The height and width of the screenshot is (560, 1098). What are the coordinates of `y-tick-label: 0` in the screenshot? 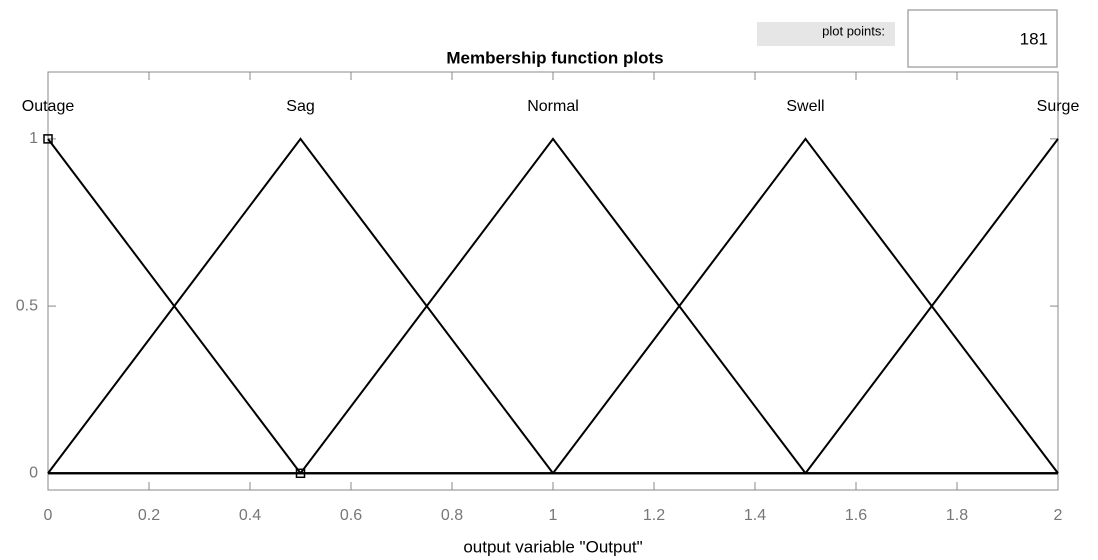 It's located at (33, 472).